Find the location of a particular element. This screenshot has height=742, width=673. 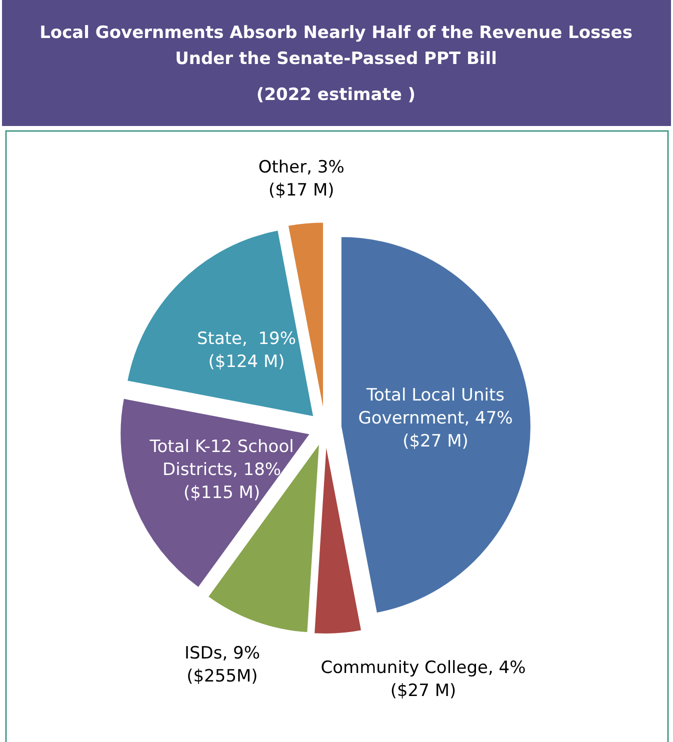

slice-label: ISDs, 9% ($255M) is located at coordinates (222, 665).